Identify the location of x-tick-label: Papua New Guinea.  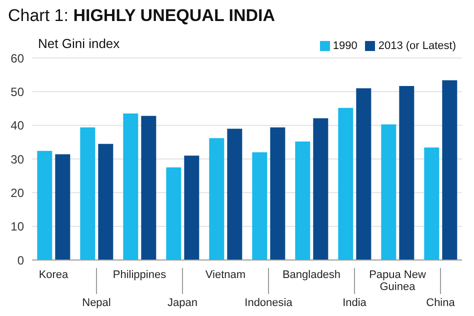
(397, 281).